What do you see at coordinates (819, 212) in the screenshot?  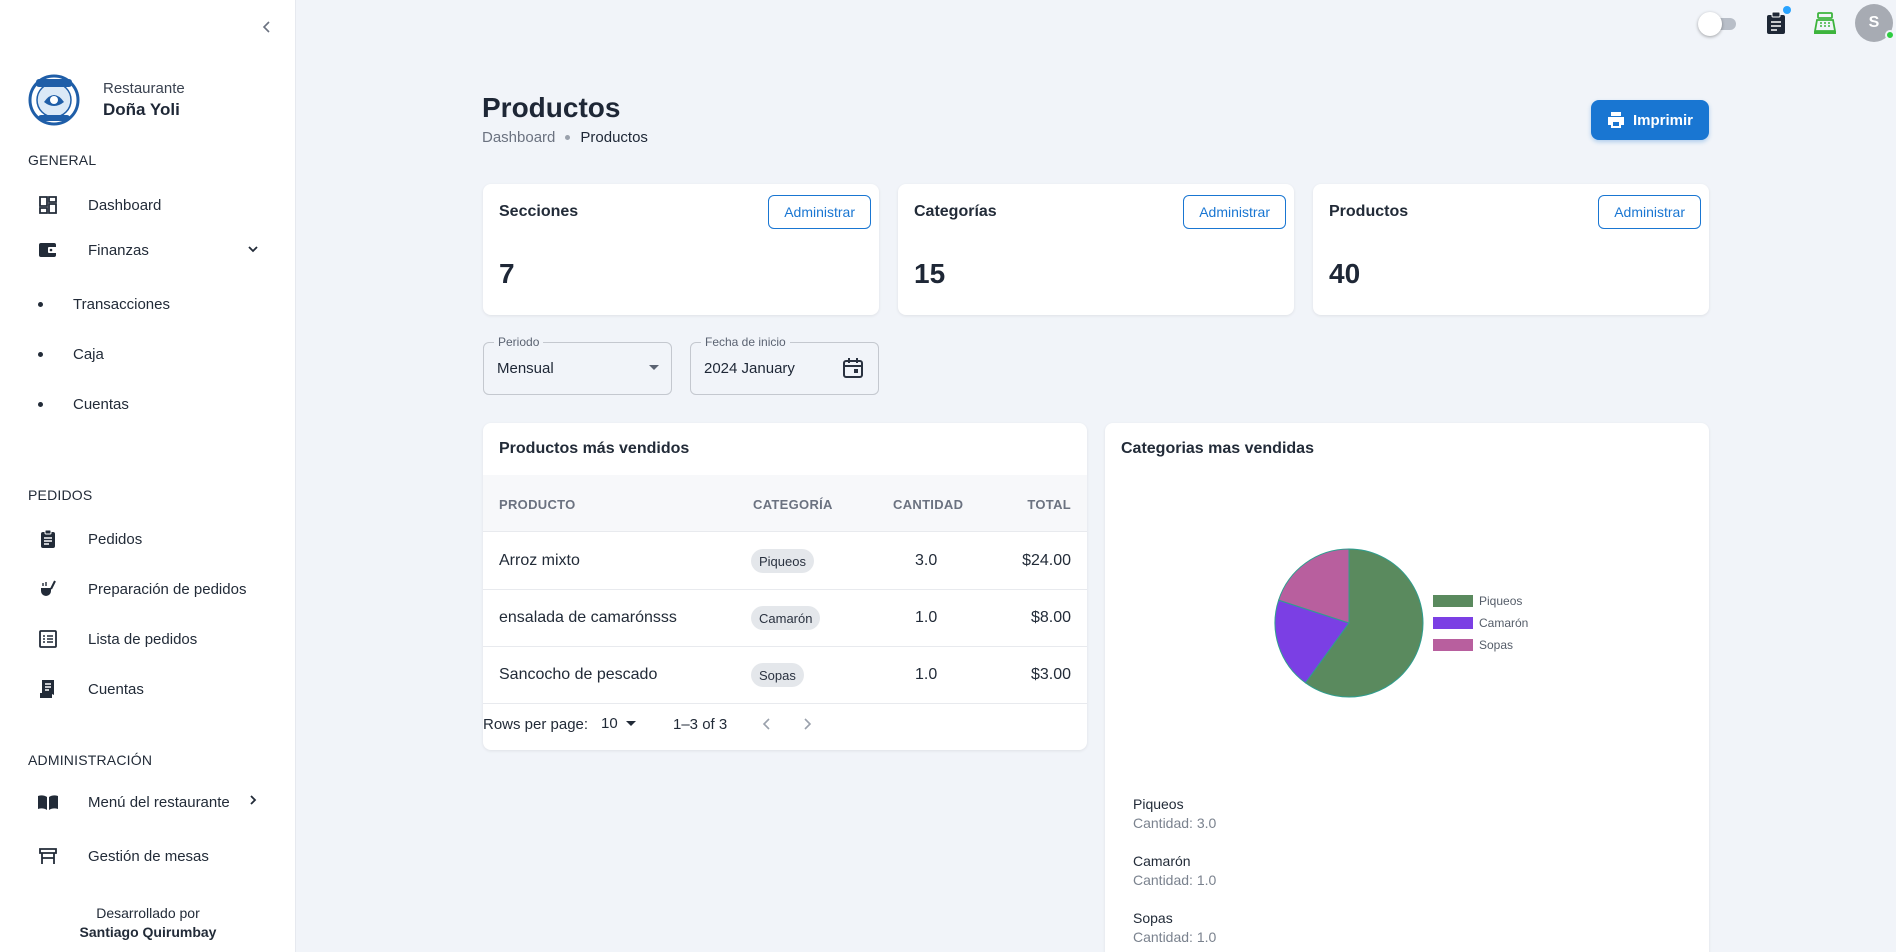 I see `manage-secciones-button: Administrar` at bounding box center [819, 212].